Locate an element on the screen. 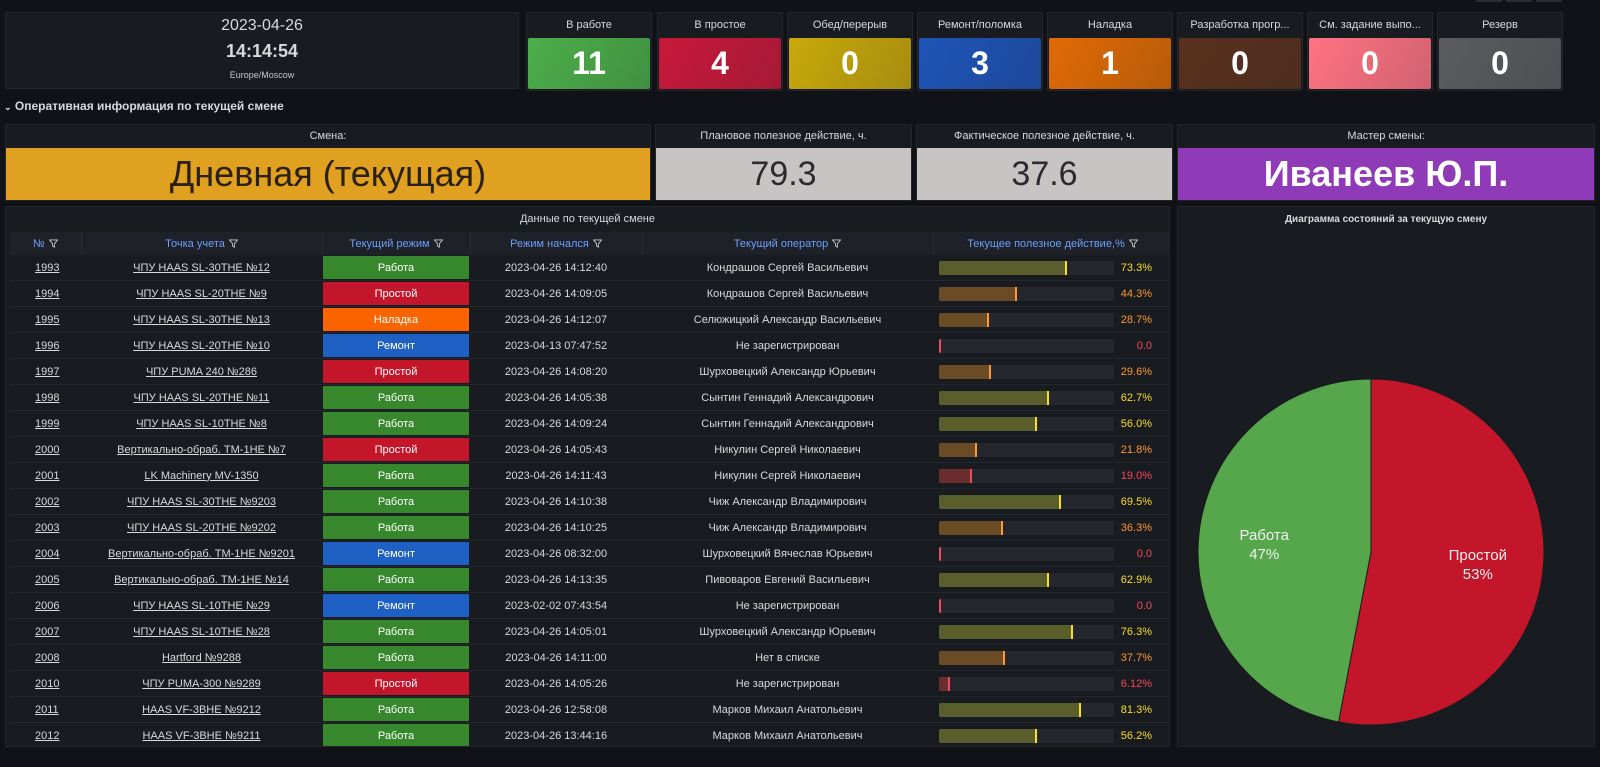 The image size is (1600, 767). mode-started-cell: 2023-04-26 14:13:35 is located at coordinates (556, 579).